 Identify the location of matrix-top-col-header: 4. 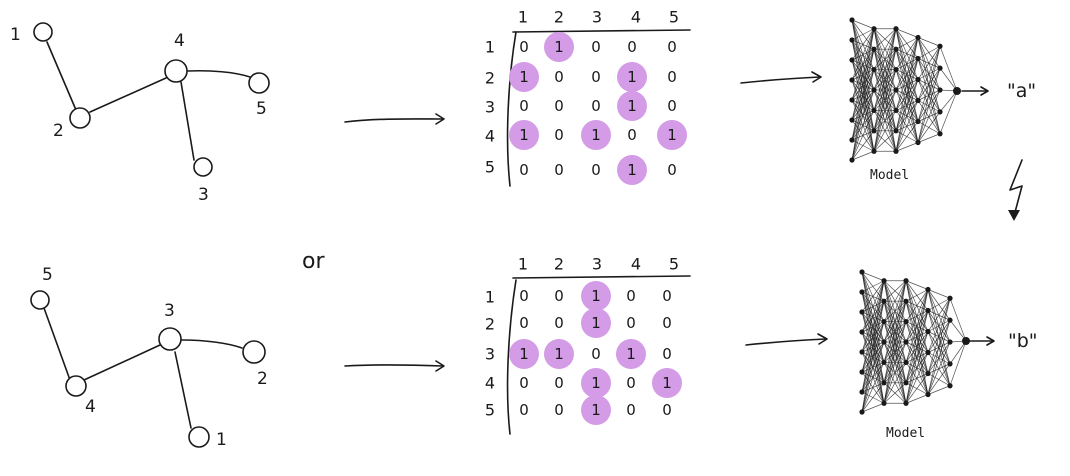
(636, 17).